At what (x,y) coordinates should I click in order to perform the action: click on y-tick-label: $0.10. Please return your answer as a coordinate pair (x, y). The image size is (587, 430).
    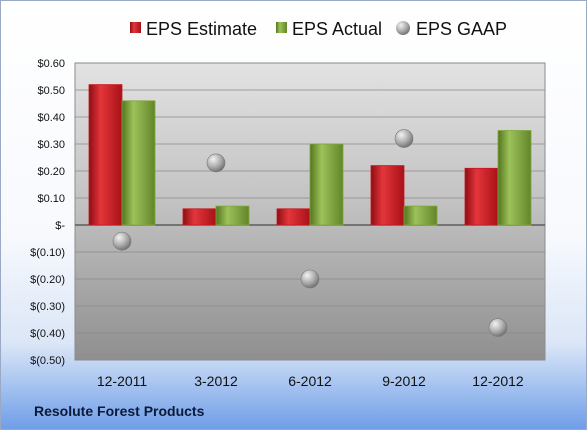
    Looking at the image, I should click on (51, 199).